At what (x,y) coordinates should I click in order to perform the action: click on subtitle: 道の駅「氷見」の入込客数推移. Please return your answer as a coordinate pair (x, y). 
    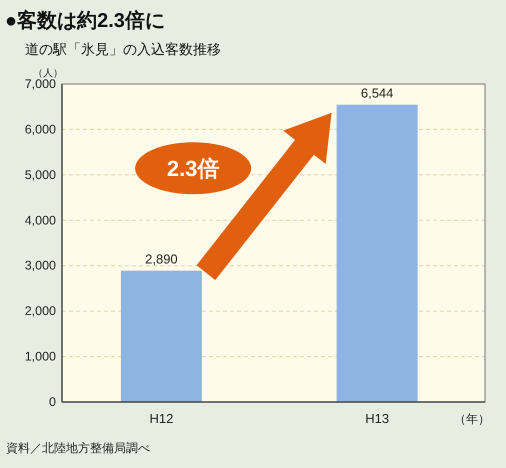
    Looking at the image, I should click on (123, 49).